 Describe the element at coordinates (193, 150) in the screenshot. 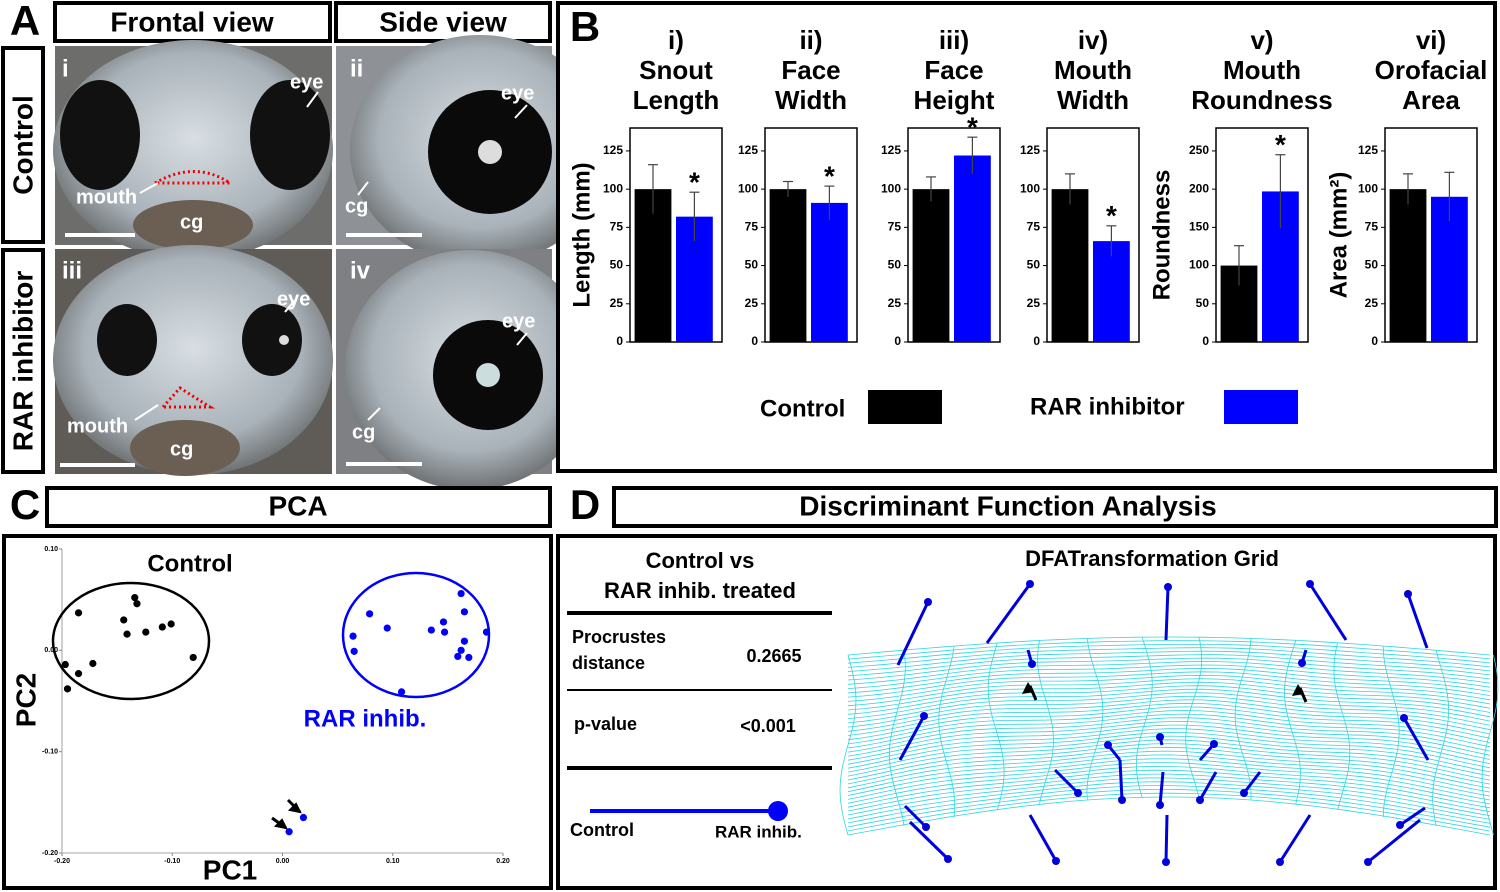

I see `photo` at that location.